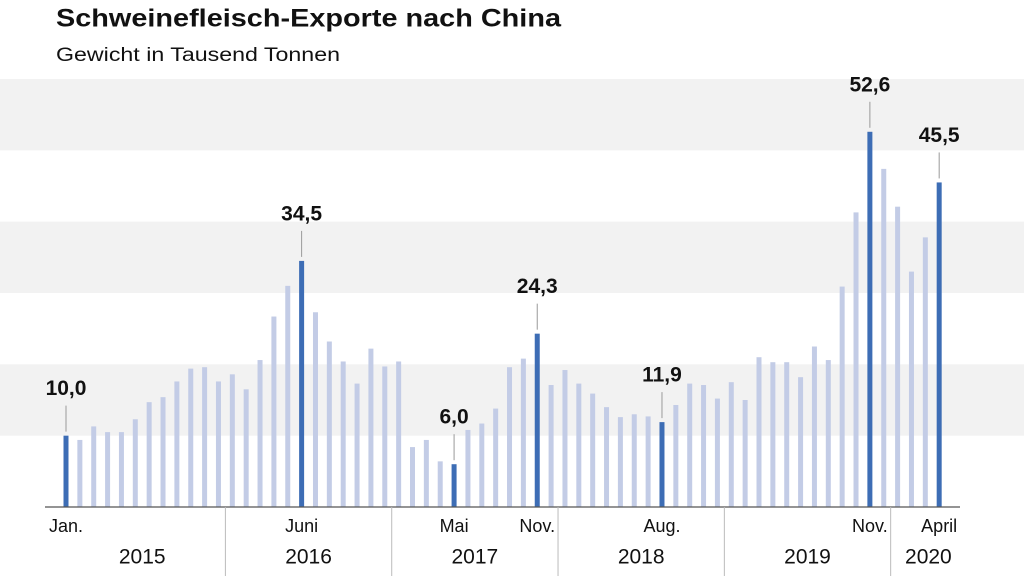  I want to click on chart-title: Schweinefleisch-Exporte nach China, so click(309, 19).